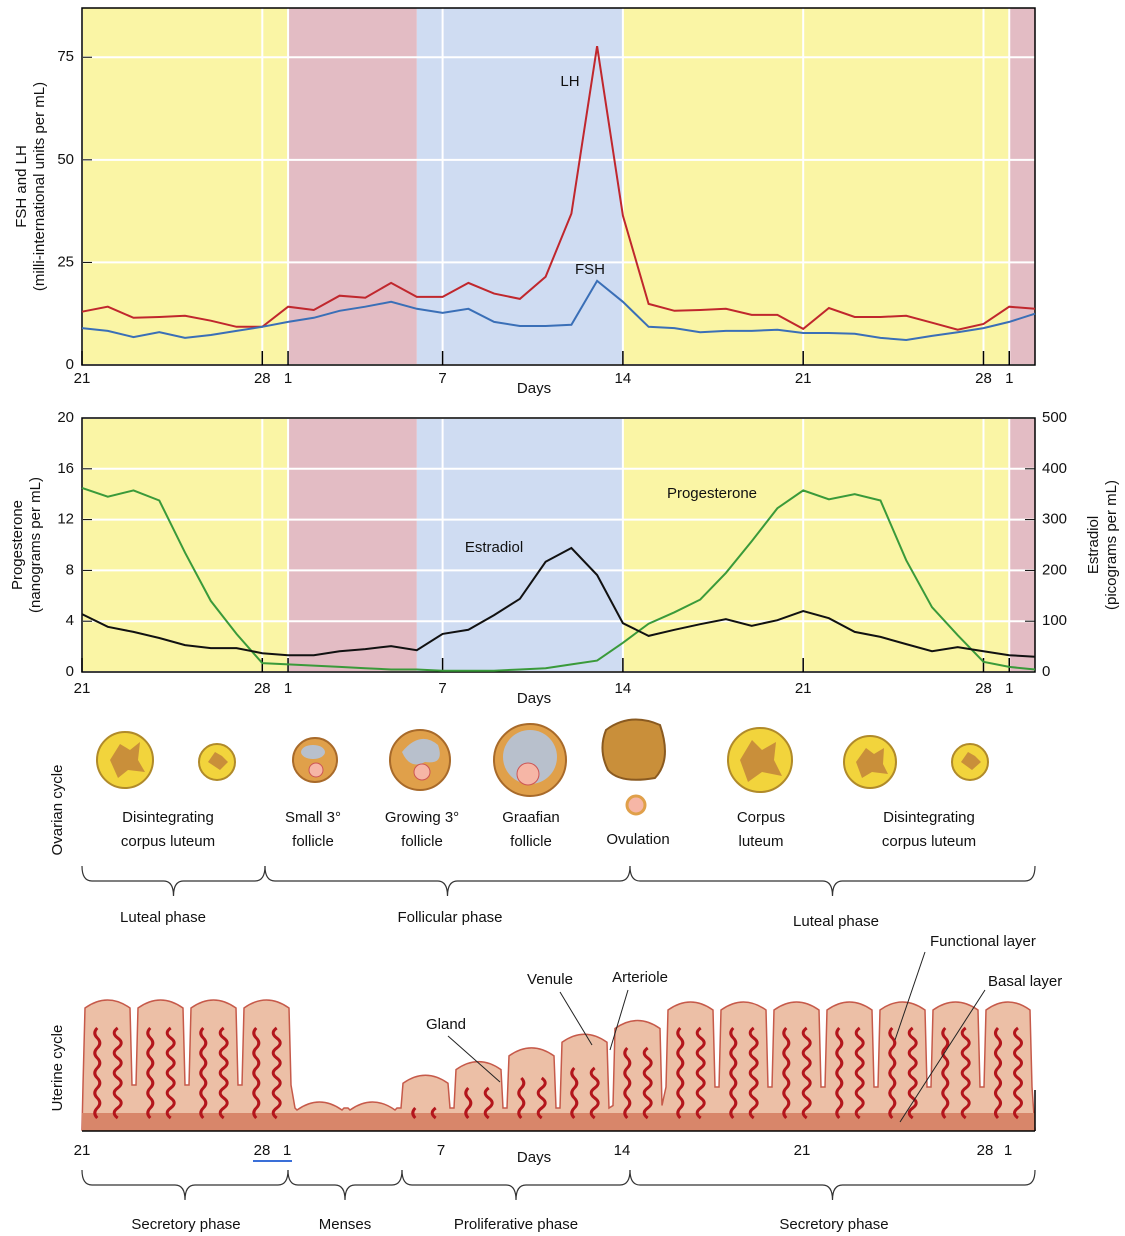 The image size is (1125, 1236). I want to click on axis-title: Days, so click(534, 1157).